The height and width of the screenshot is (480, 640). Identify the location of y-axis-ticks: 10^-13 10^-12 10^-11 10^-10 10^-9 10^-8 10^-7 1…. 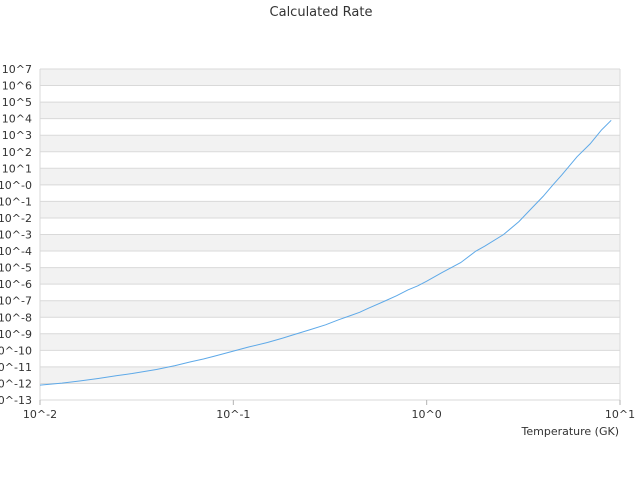
(16, 235).